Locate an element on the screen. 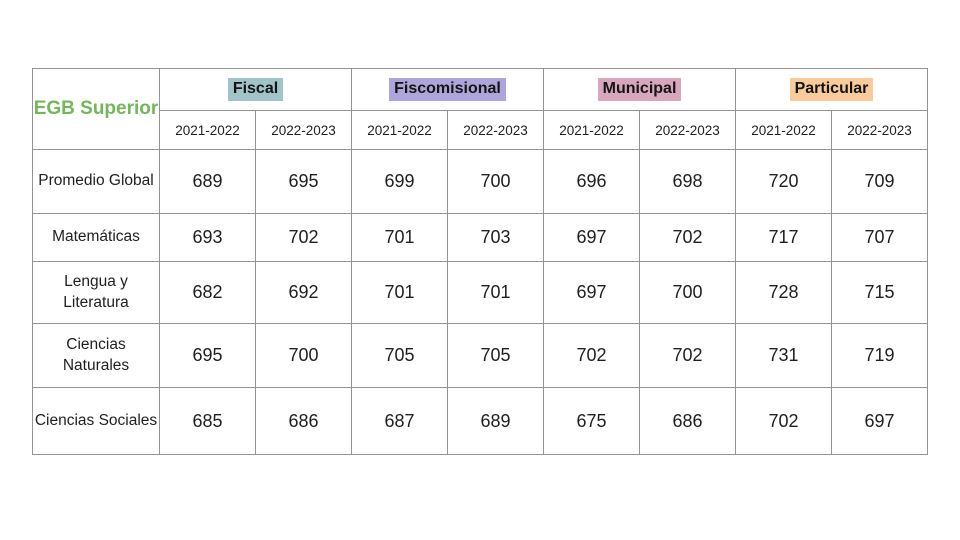  row-label: Ciencias Naturales is located at coordinates (96, 355).